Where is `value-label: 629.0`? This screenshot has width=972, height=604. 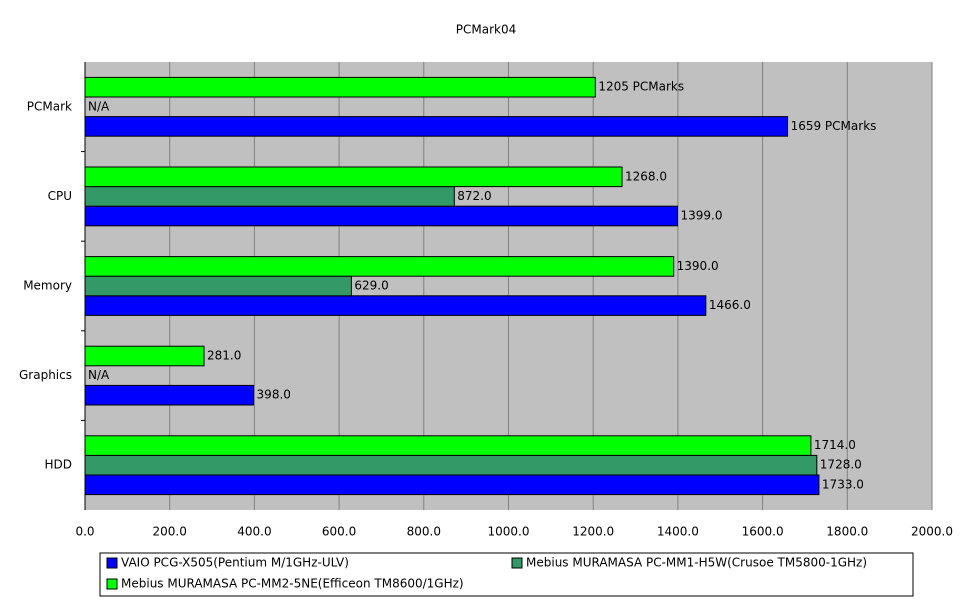
value-label: 629.0 is located at coordinates (371, 286).